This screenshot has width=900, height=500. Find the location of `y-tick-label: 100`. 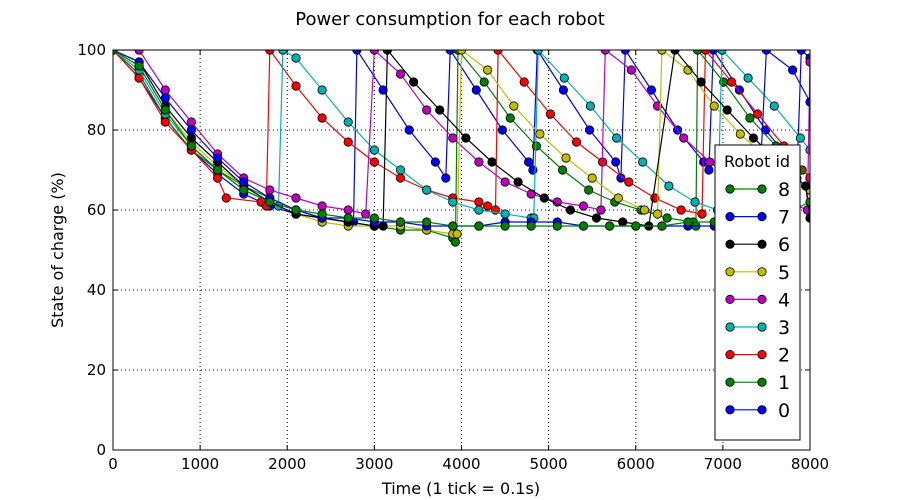

y-tick-label: 100 is located at coordinates (91, 50).